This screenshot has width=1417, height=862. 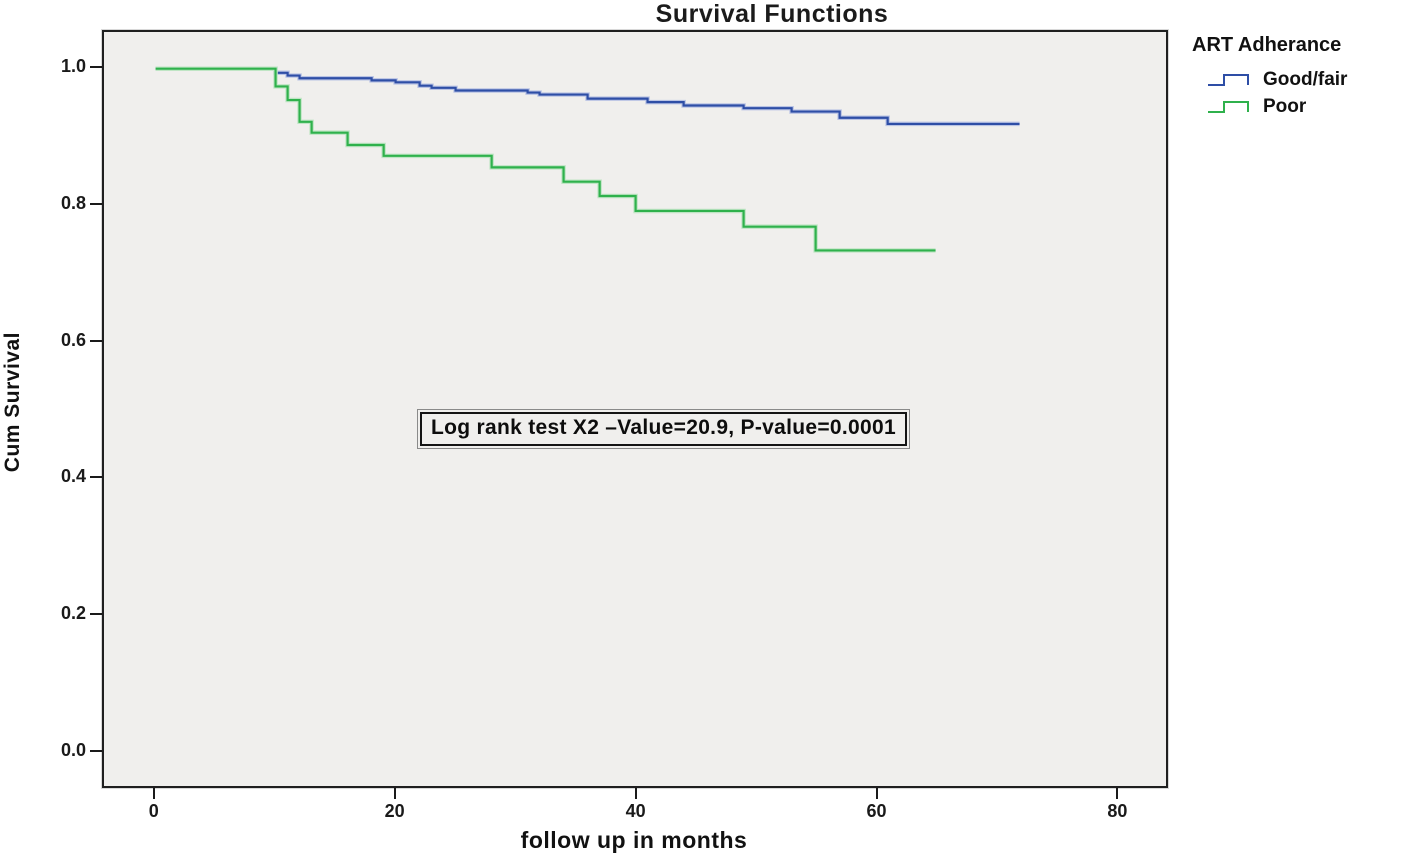 I want to click on legend-item-poor: Poor, so click(x=1276, y=106).